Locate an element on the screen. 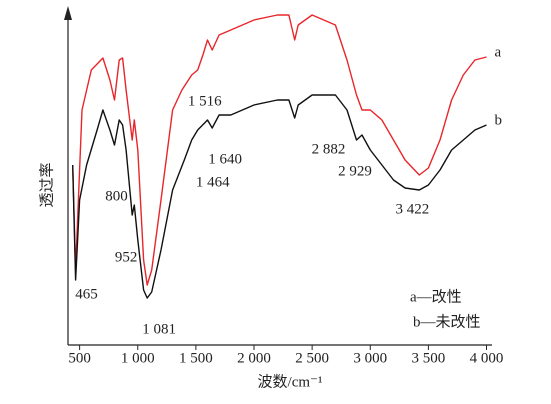 The image size is (551, 404). x-tick-label: 1 000 is located at coordinates (138, 358).